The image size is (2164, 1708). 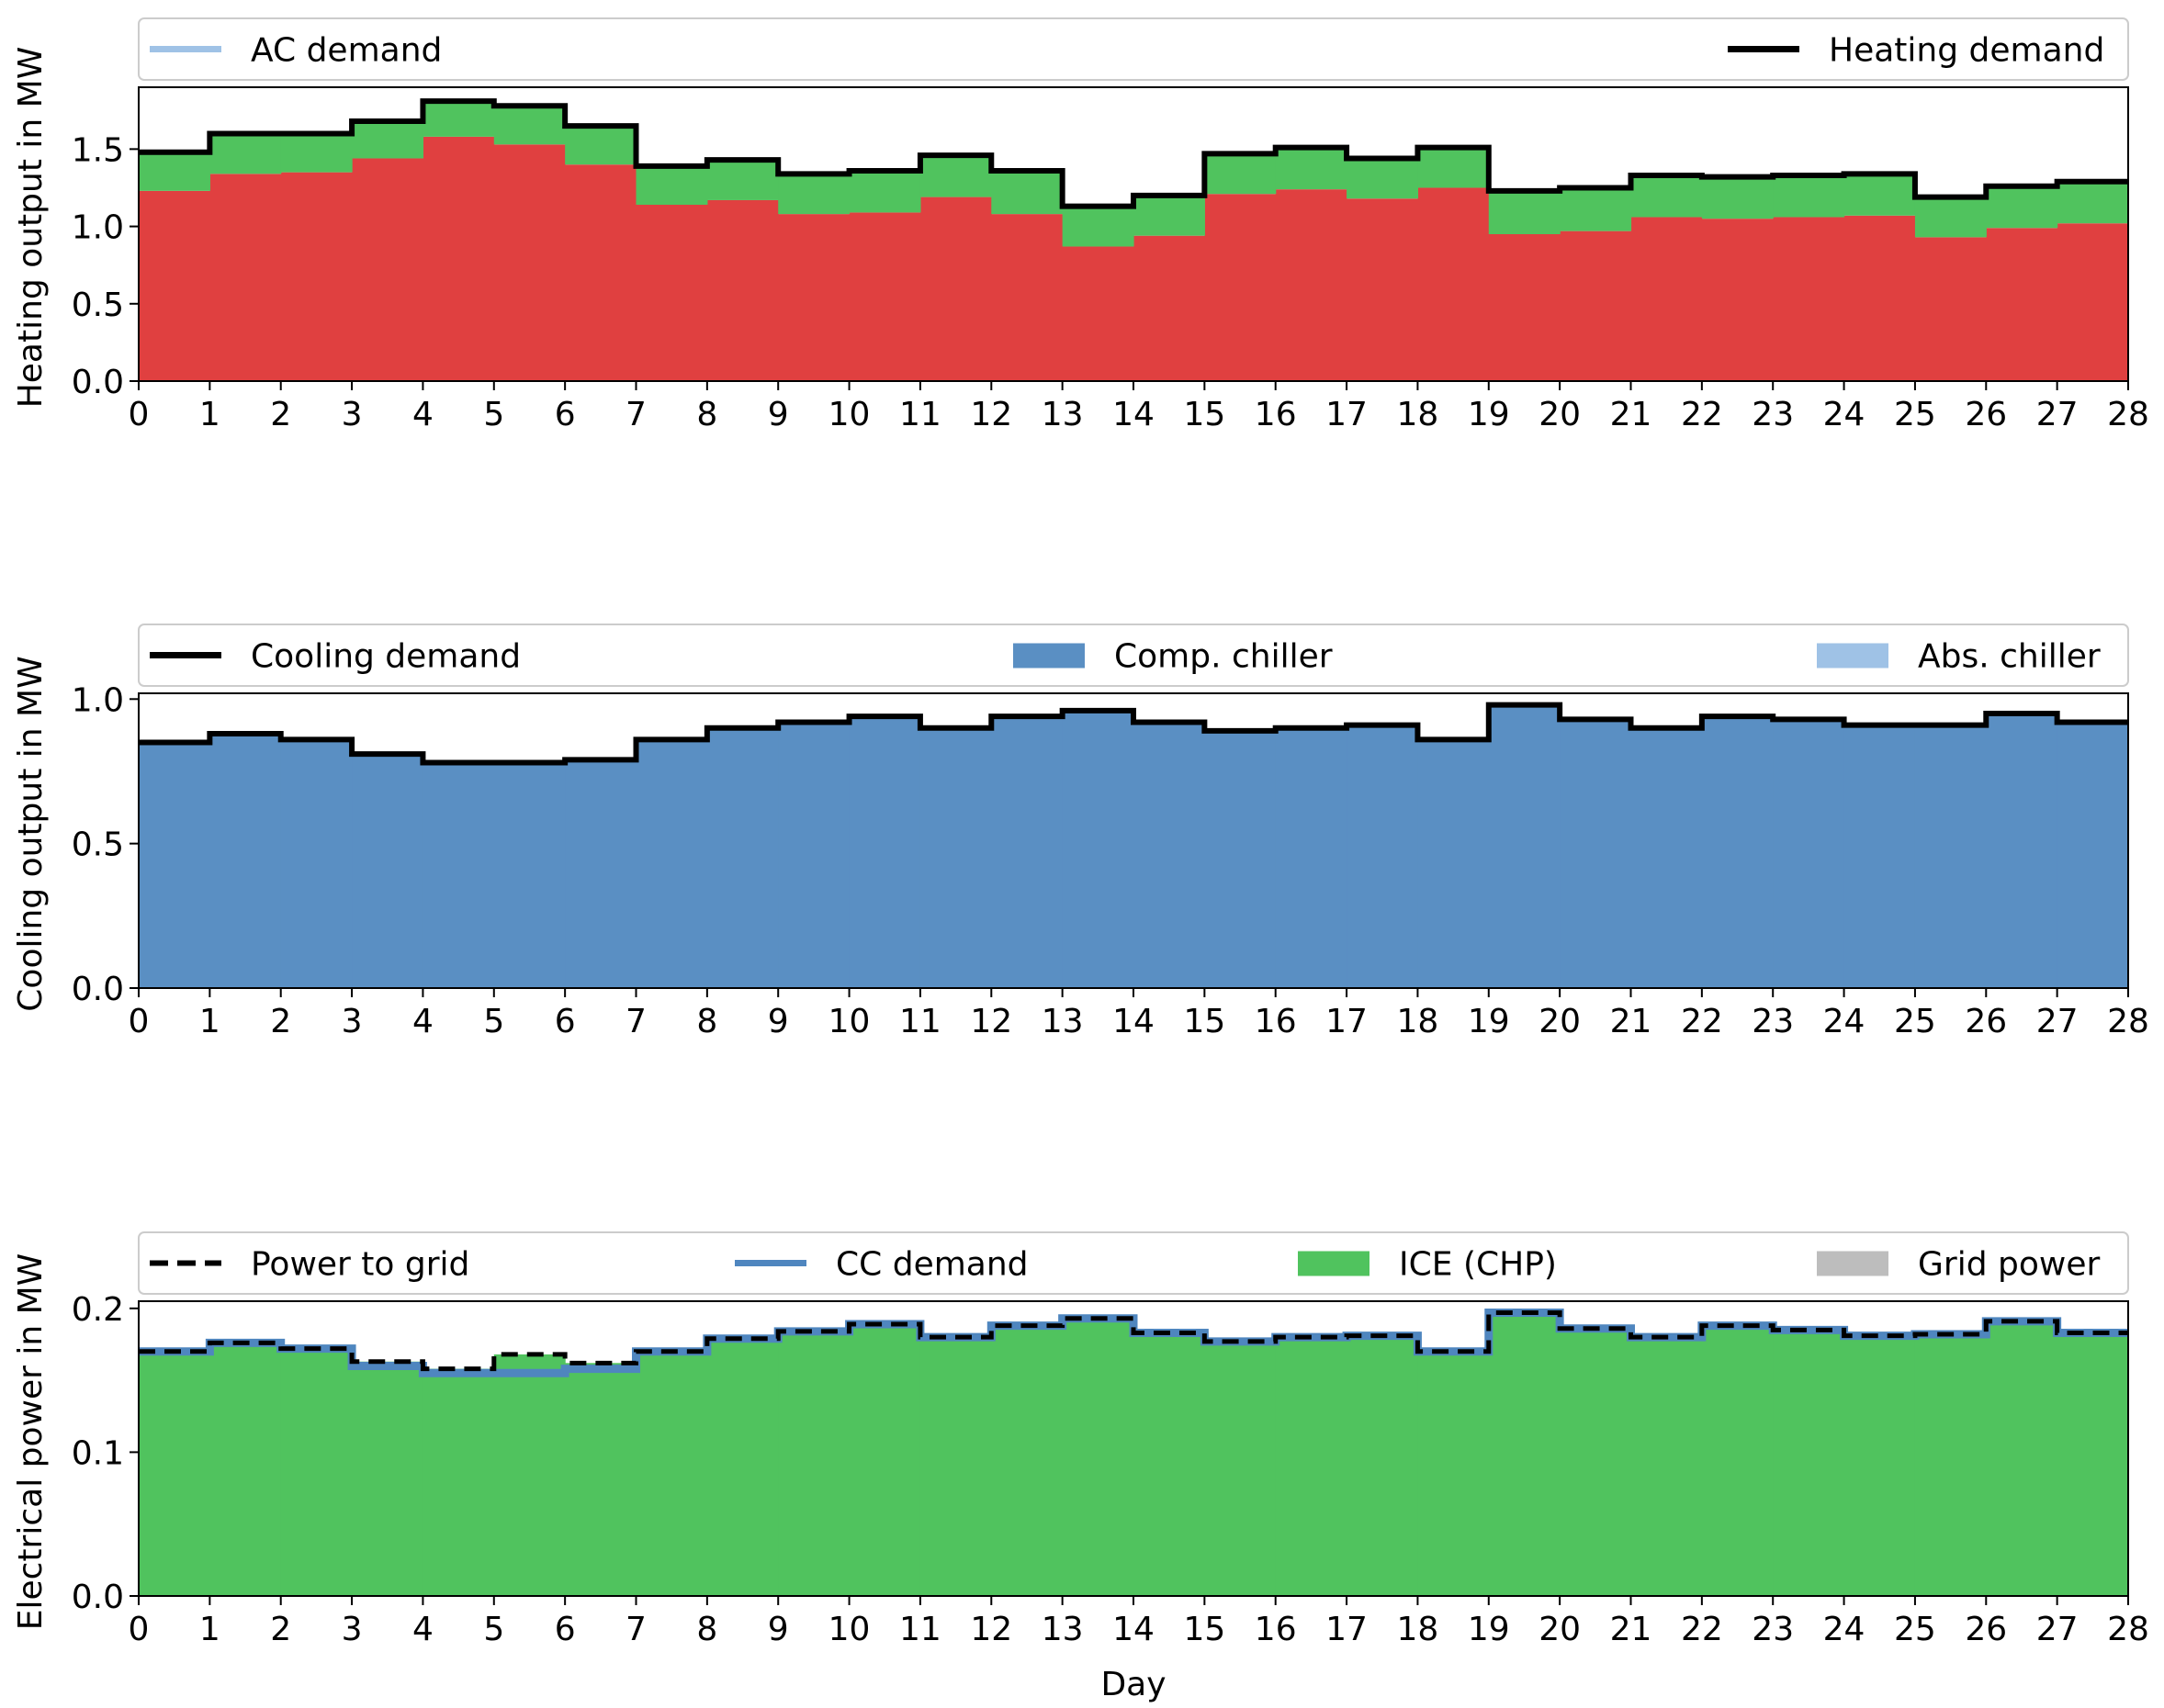 What do you see at coordinates (1478, 1265) in the screenshot?
I see `legend-label: ICE (CHP)` at bounding box center [1478, 1265].